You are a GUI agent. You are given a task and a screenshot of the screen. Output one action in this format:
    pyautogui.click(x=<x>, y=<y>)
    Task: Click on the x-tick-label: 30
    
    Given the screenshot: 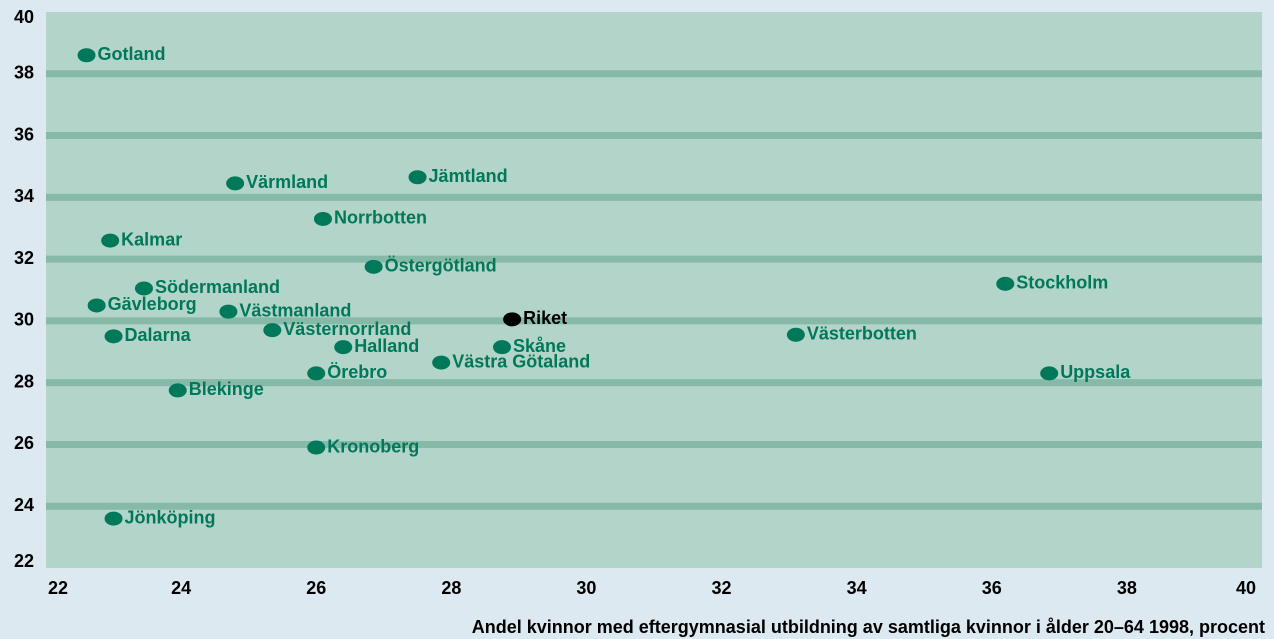 What is the action you would take?
    pyautogui.click(x=586, y=588)
    